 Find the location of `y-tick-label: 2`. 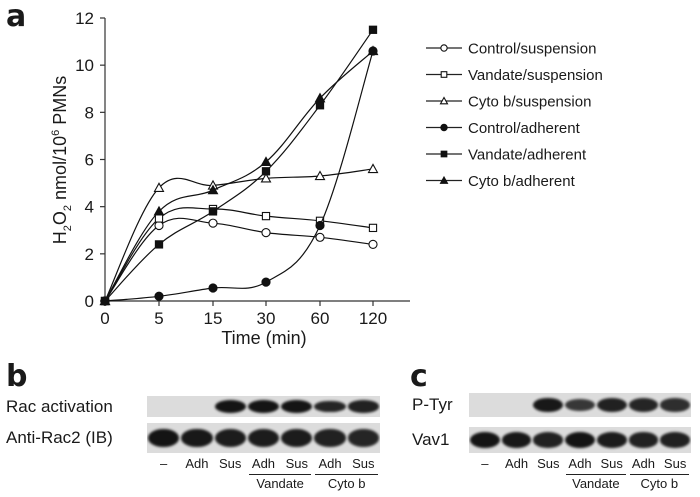

y-tick-label: 2 is located at coordinates (89, 254).